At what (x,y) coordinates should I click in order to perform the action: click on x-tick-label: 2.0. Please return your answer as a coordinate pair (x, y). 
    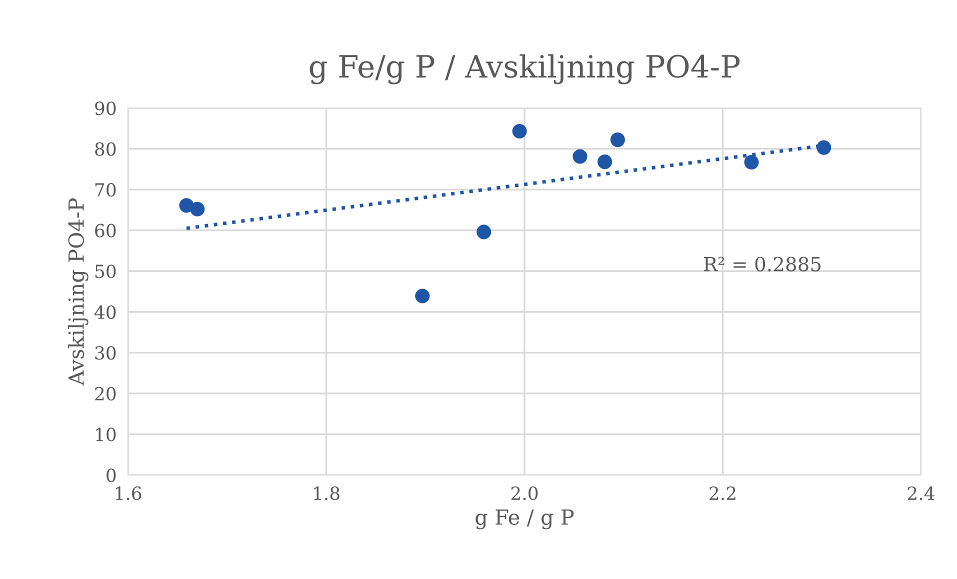
    Looking at the image, I should click on (524, 493).